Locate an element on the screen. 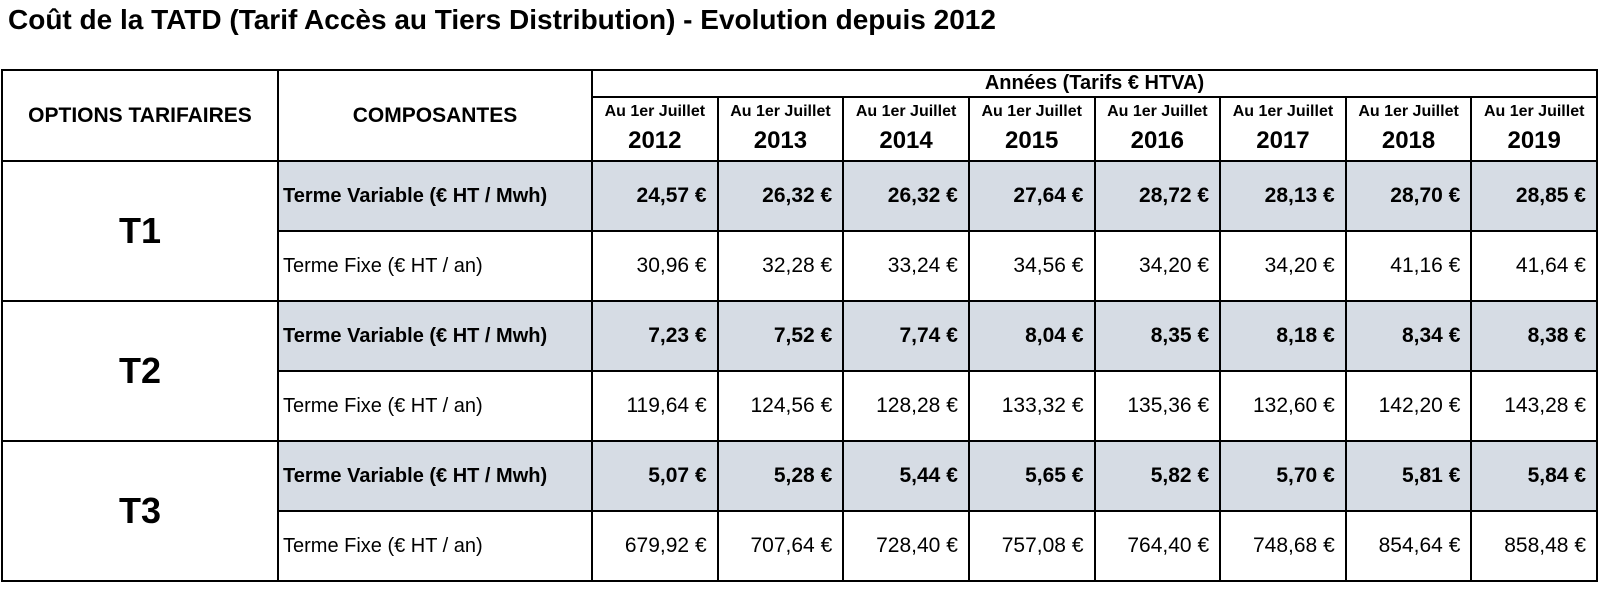 The image size is (1600, 595). year: 2015 is located at coordinates (1031, 140).